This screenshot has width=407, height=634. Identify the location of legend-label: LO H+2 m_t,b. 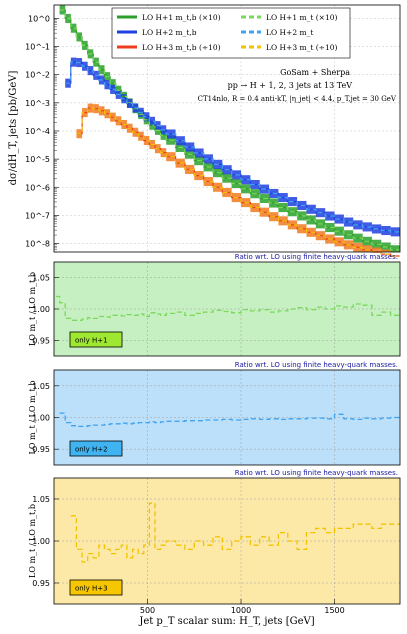
(169, 32).